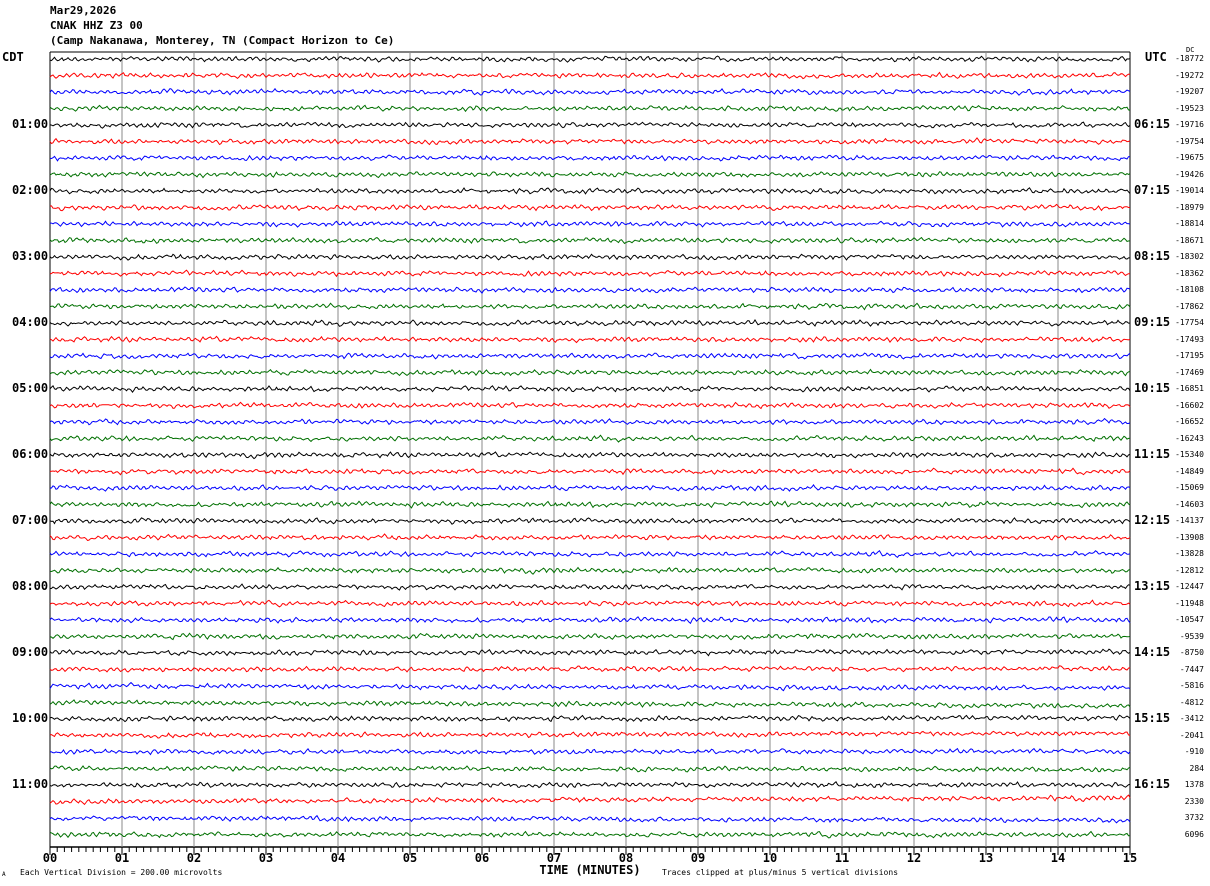 The image size is (1210, 886). What do you see at coordinates (1152, 520) in the screenshot?
I see `utc-hour-label: 12:15` at bounding box center [1152, 520].